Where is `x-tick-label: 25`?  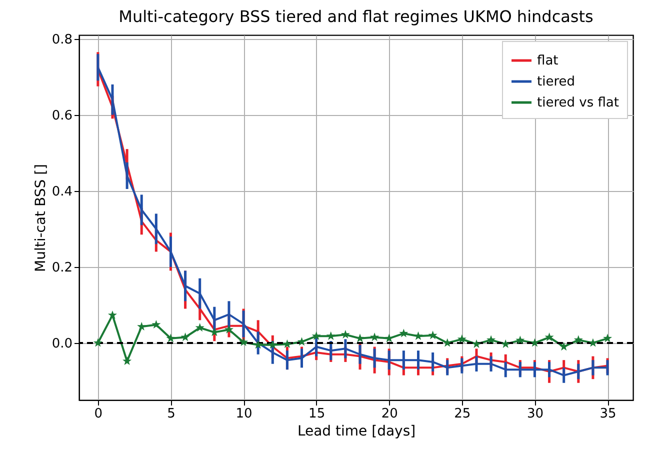 x-tick-label: 25 is located at coordinates (462, 414).